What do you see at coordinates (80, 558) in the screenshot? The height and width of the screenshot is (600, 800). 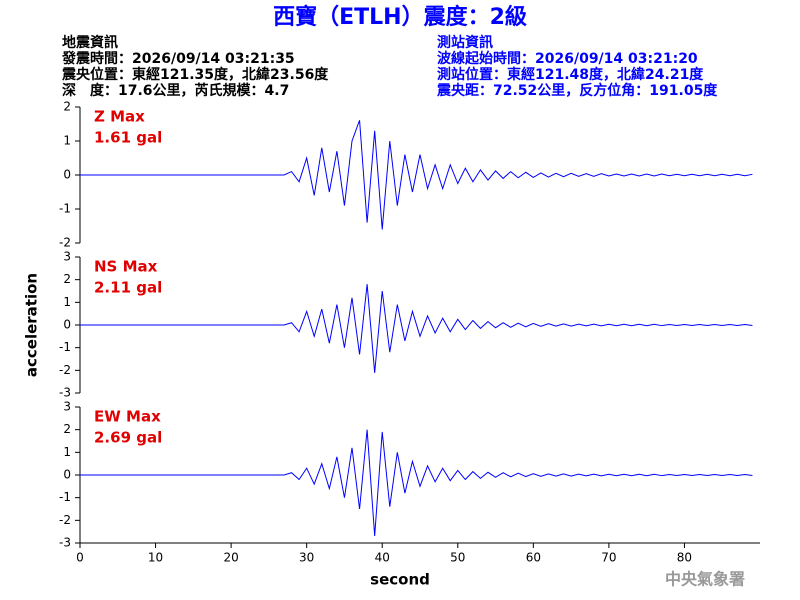 I see `x-tick-label: 0` at bounding box center [80, 558].